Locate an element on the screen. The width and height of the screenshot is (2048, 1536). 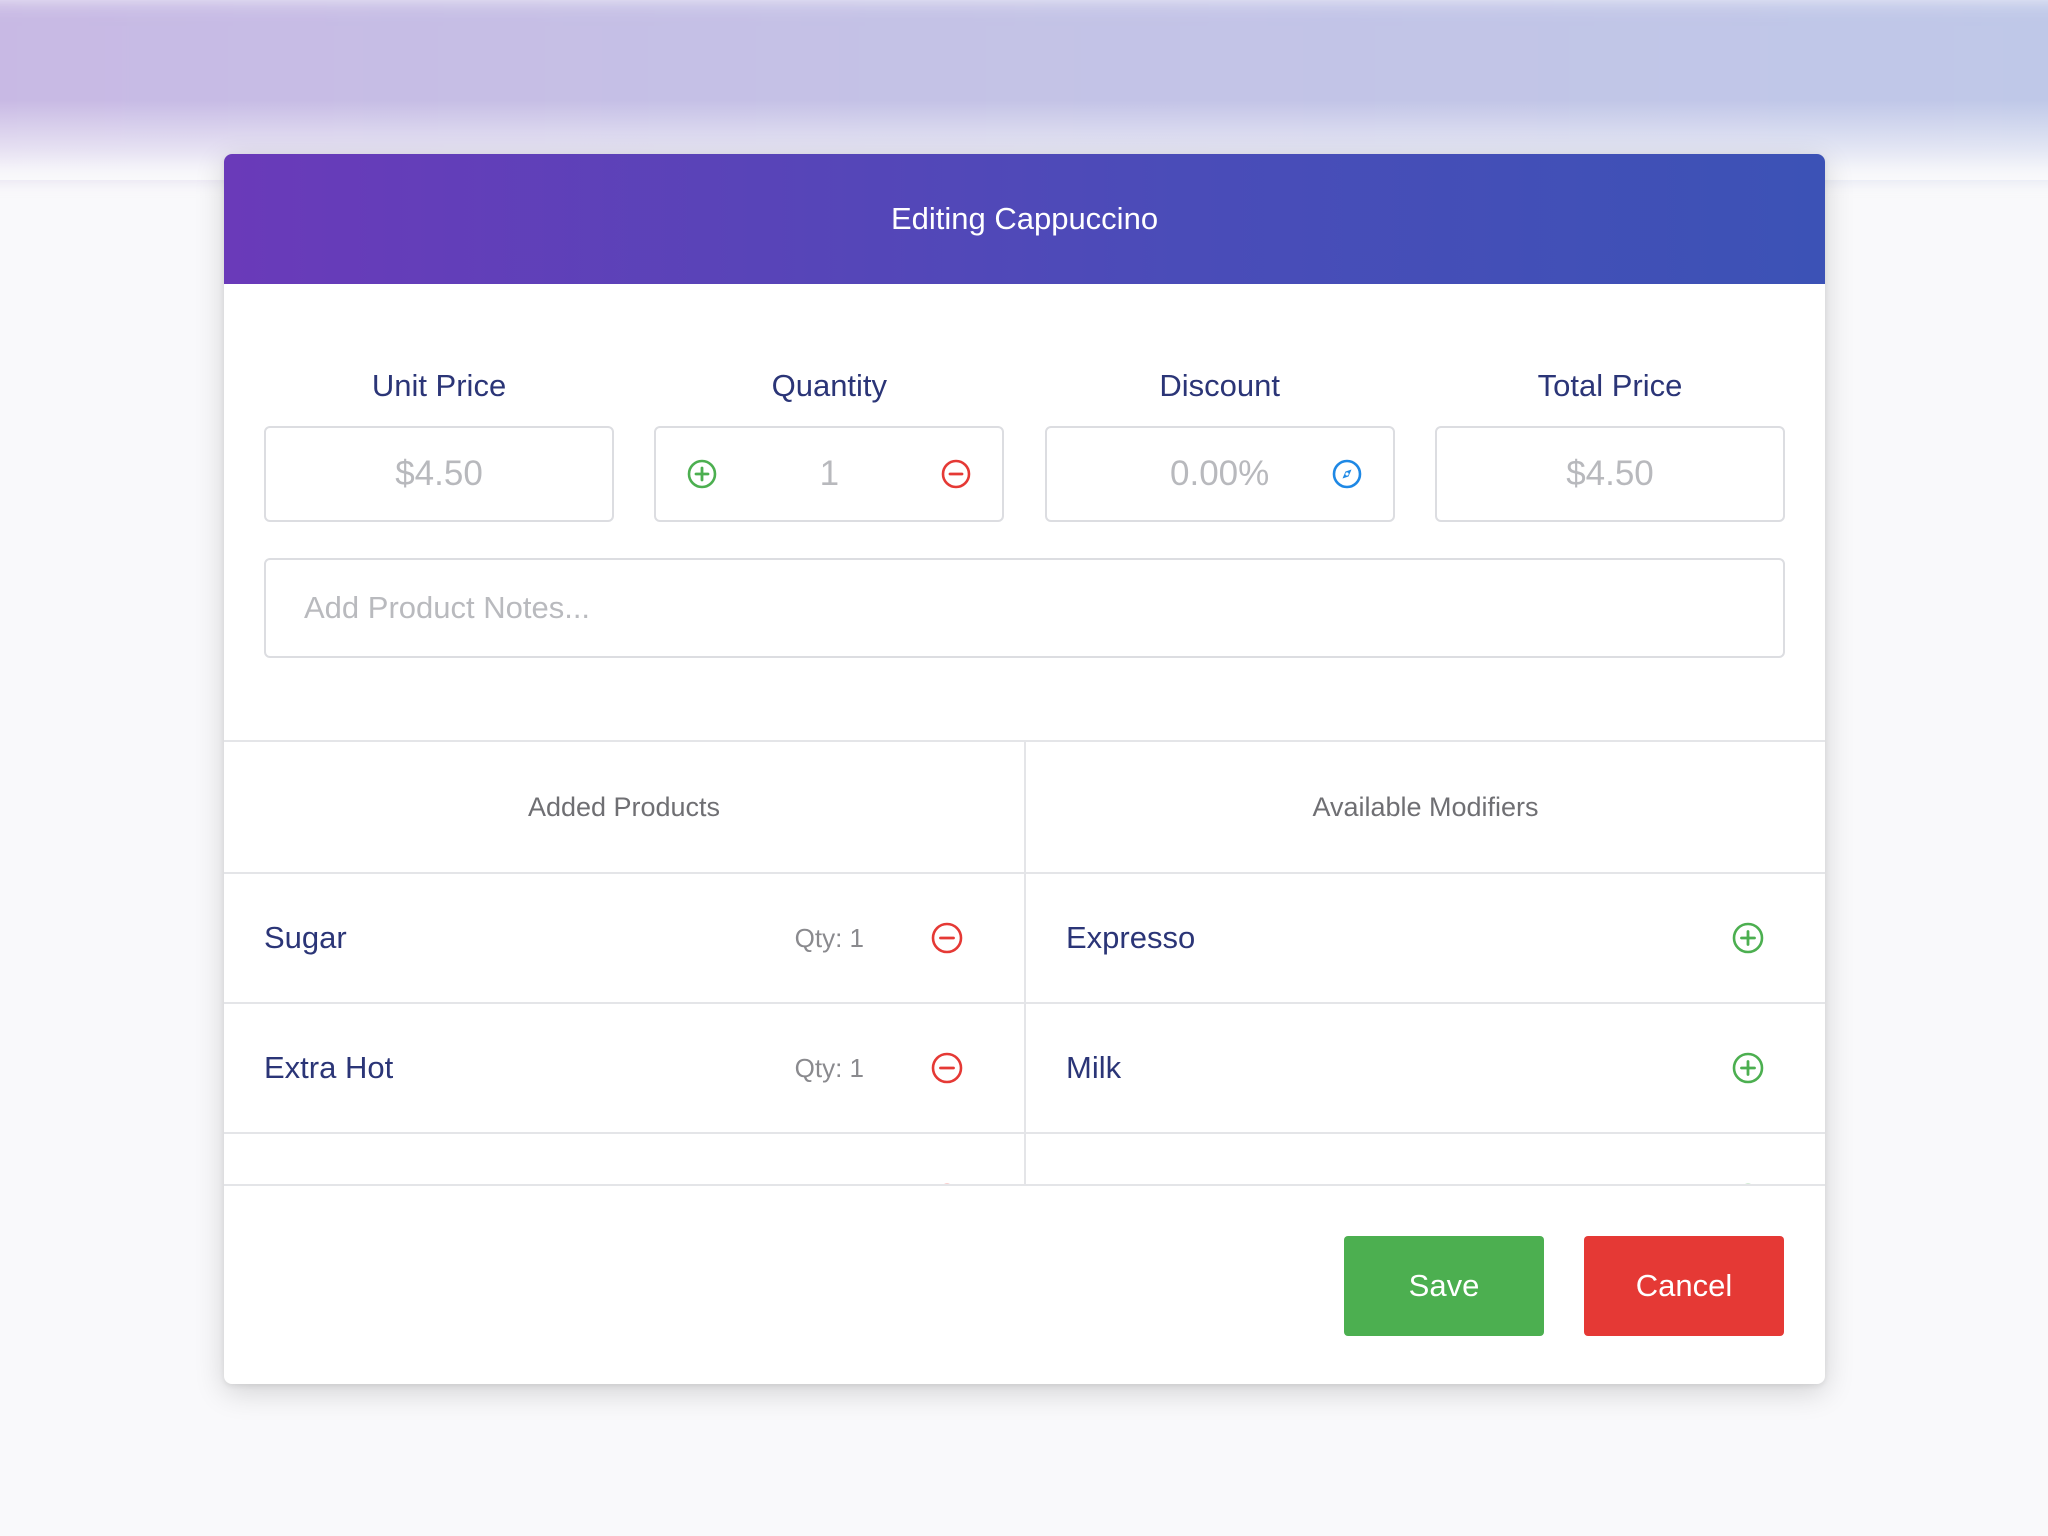
list-item: Expresso is located at coordinates (1425, 939).